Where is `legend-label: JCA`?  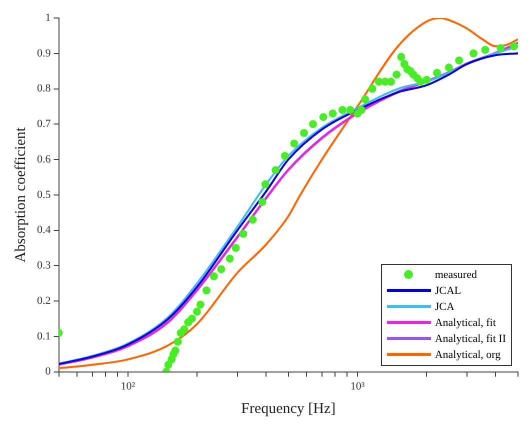 legend-label: JCA is located at coordinates (444, 306).